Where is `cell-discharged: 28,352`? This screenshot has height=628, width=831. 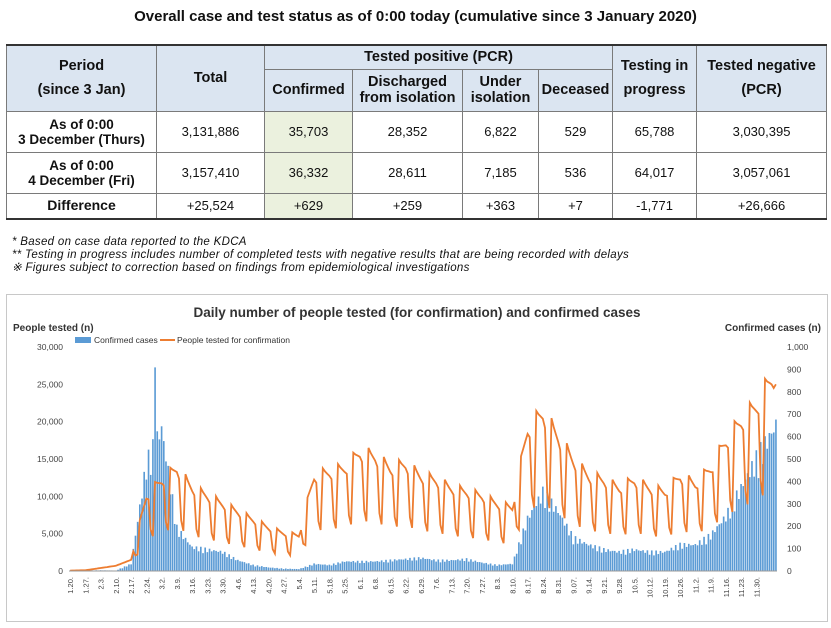
cell-discharged: 28,352 is located at coordinates (407, 131).